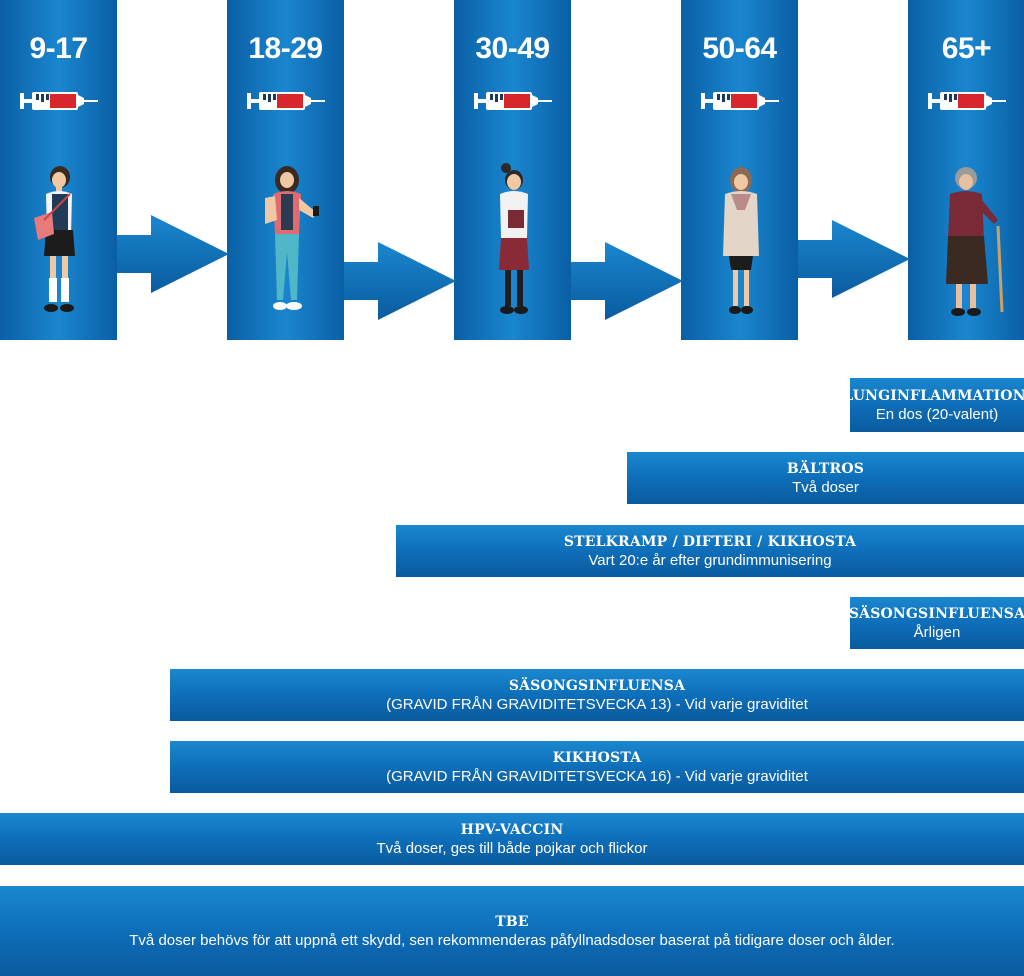 Image resolution: width=1024 pixels, height=976 pixels. Describe the element at coordinates (933, 395) in the screenshot. I see `vaccine-title: LUNGINFLAMMATION:` at that location.